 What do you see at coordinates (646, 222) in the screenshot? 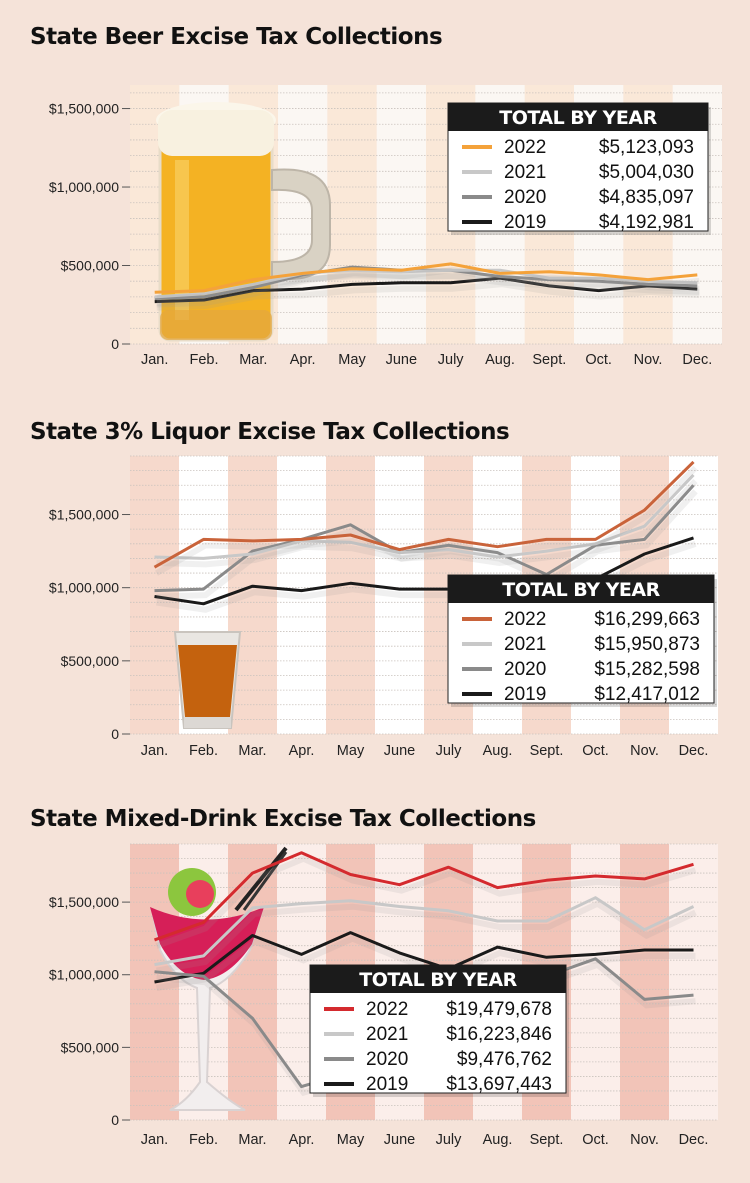
I see `legend-total: $4,192,981` at bounding box center [646, 222].